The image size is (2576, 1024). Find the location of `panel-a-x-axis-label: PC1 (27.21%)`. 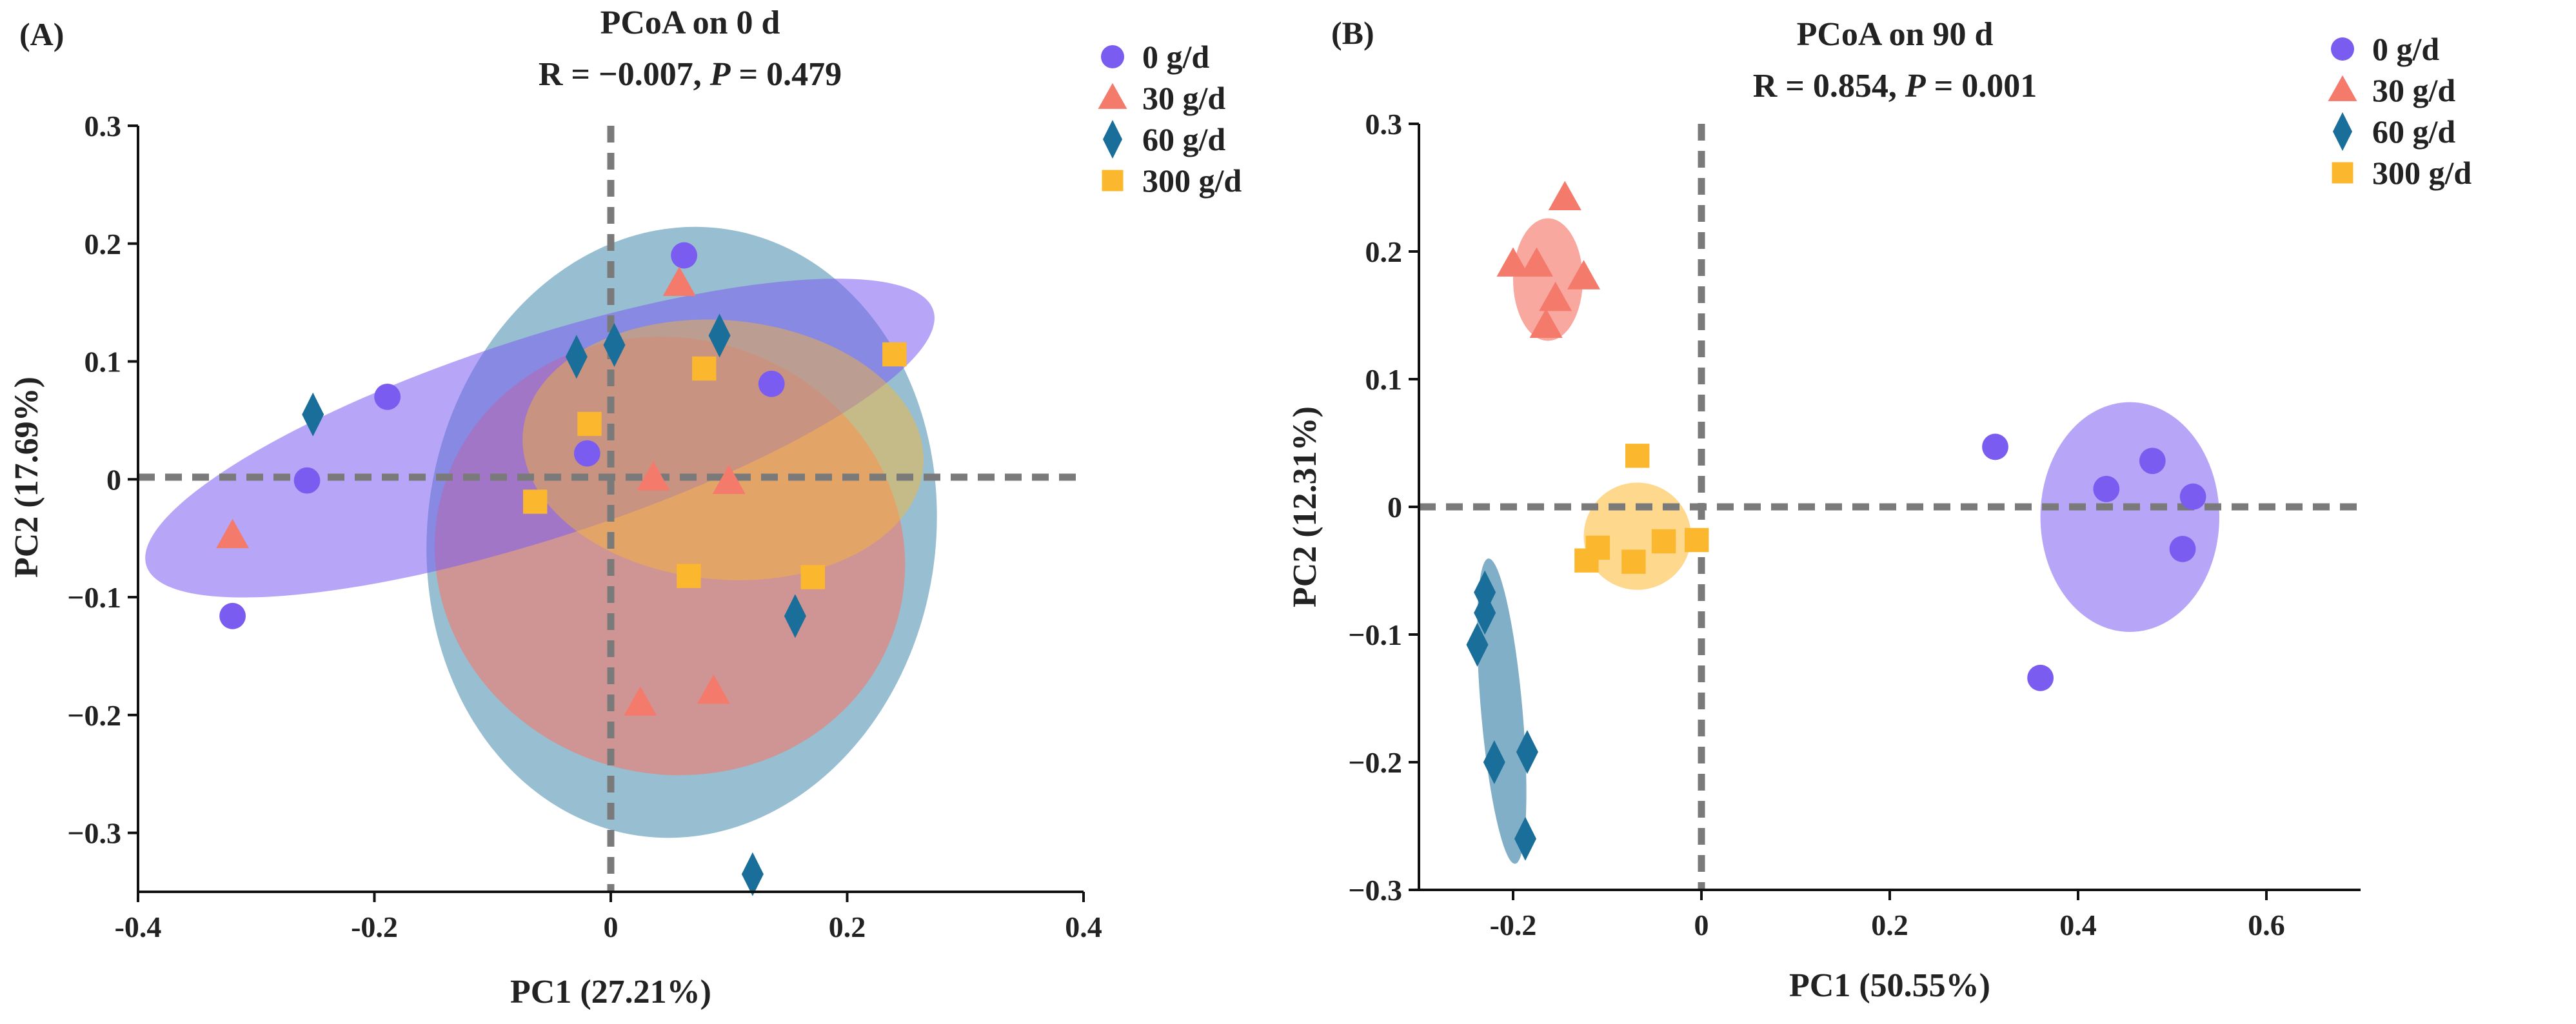

panel-a-x-axis-label: PC1 (27.21%) is located at coordinates (610, 992).